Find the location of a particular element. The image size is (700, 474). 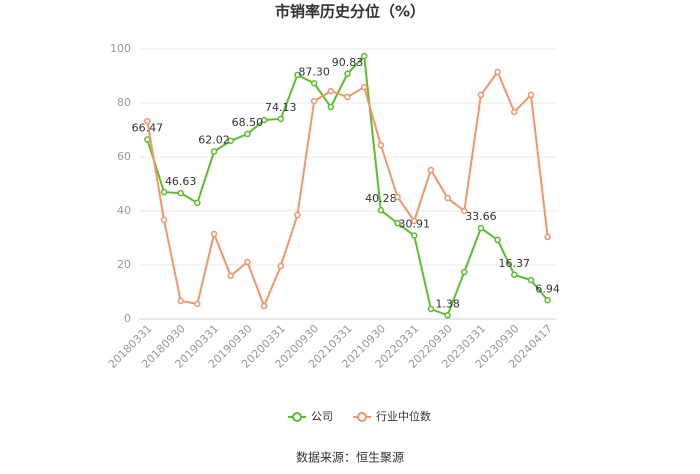

data-label: 62.02 is located at coordinates (214, 140).